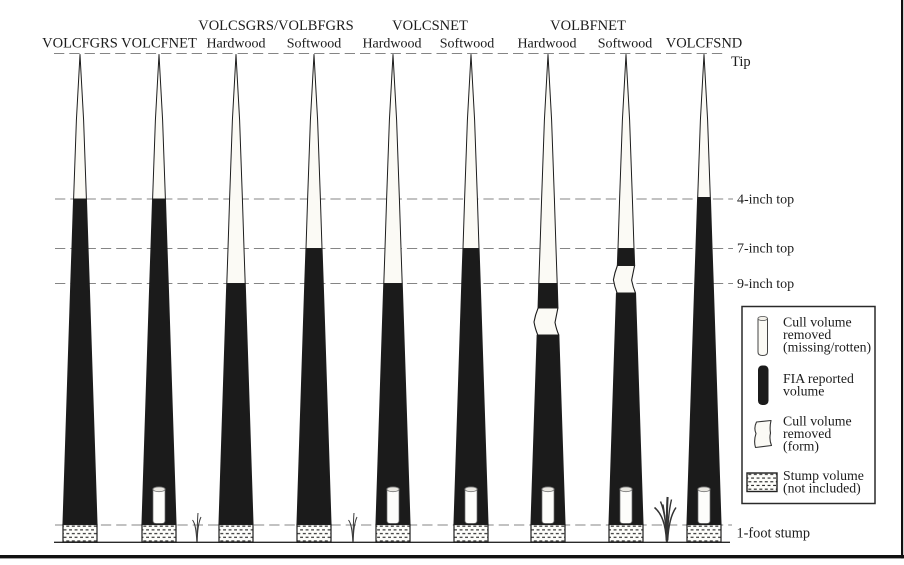 This screenshot has width=904, height=565. Describe the element at coordinates (818, 378) in the screenshot. I see `svg-text: FIA reported` at that location.